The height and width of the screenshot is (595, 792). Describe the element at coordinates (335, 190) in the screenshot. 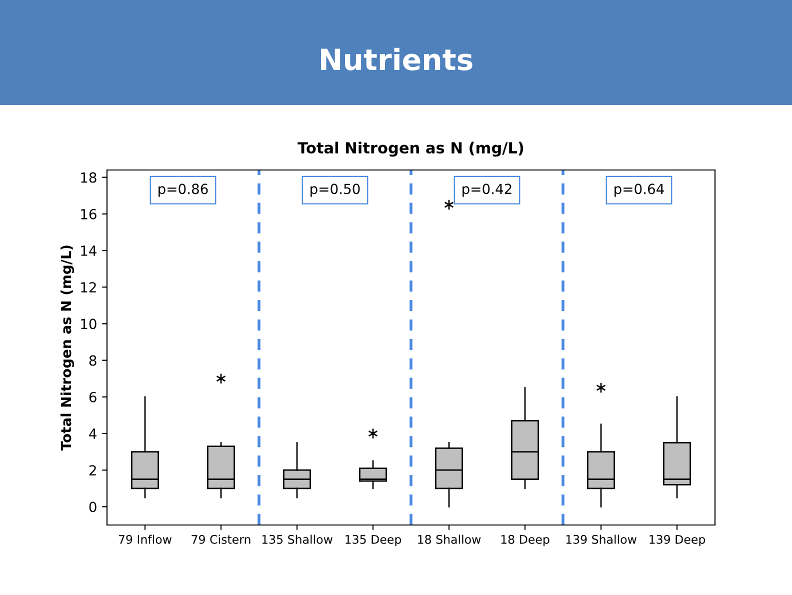

I see `annotation: p=0.50` at that location.